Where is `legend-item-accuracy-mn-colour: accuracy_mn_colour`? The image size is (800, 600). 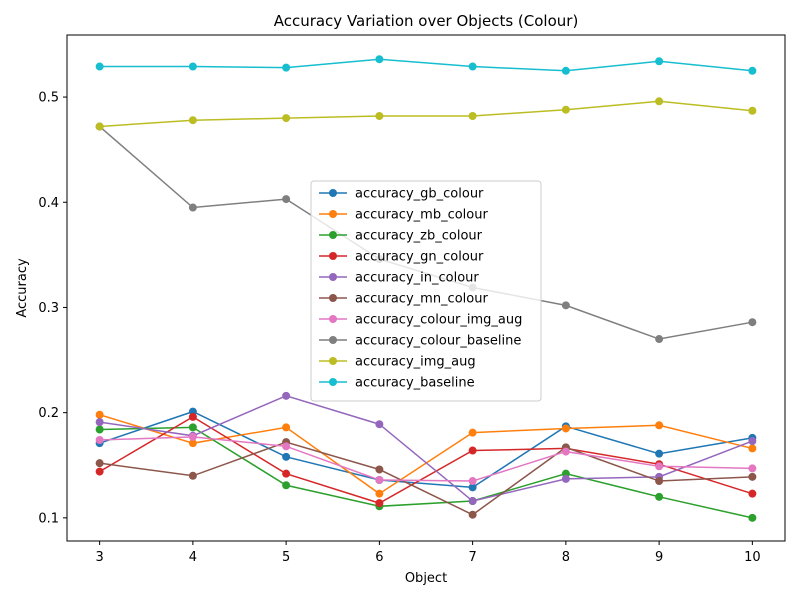
legend-item-accuracy-mn-colour: accuracy_mn_colour is located at coordinates (403, 299).